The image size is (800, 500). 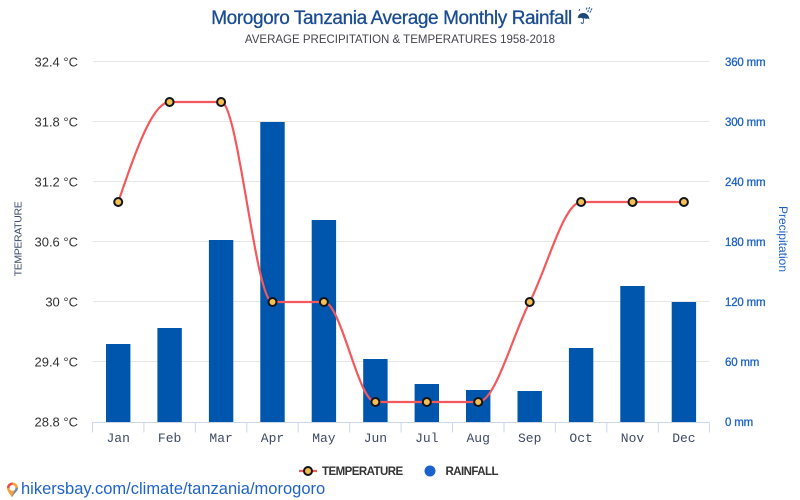 What do you see at coordinates (56, 422) in the screenshot?
I see `svg-text: 28.8 °C` at bounding box center [56, 422].